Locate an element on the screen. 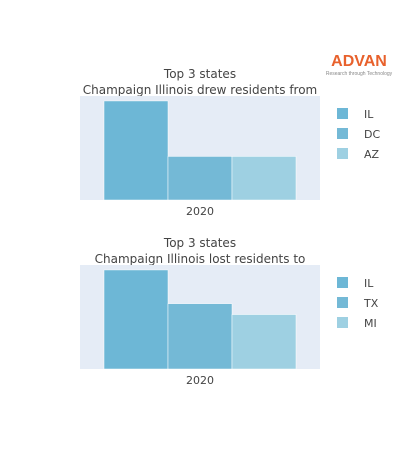 This screenshot has height=450, width=400. legend-label-mi: MI is located at coordinates (370, 323).